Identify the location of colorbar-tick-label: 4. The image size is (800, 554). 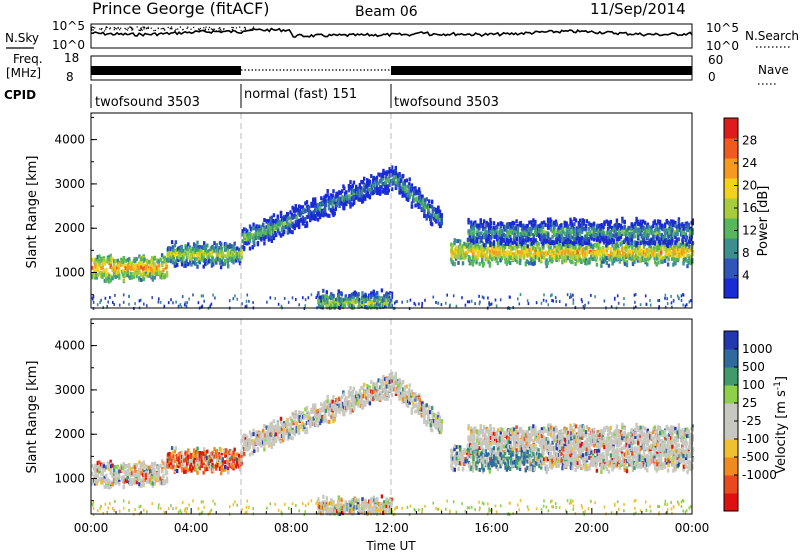
(746, 276).